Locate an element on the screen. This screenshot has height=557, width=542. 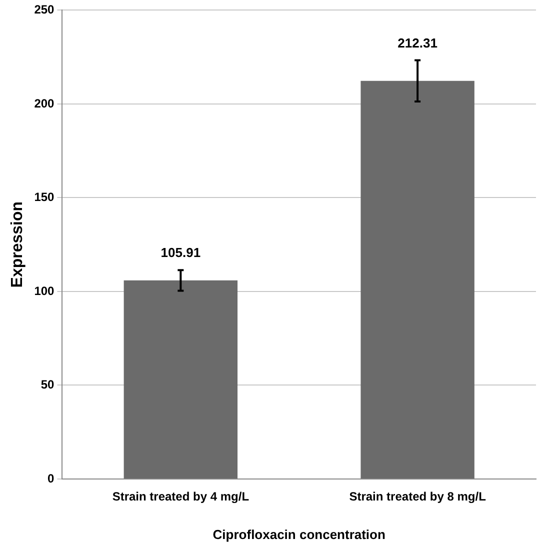
y-tick-label: 0 is located at coordinates (51, 478).